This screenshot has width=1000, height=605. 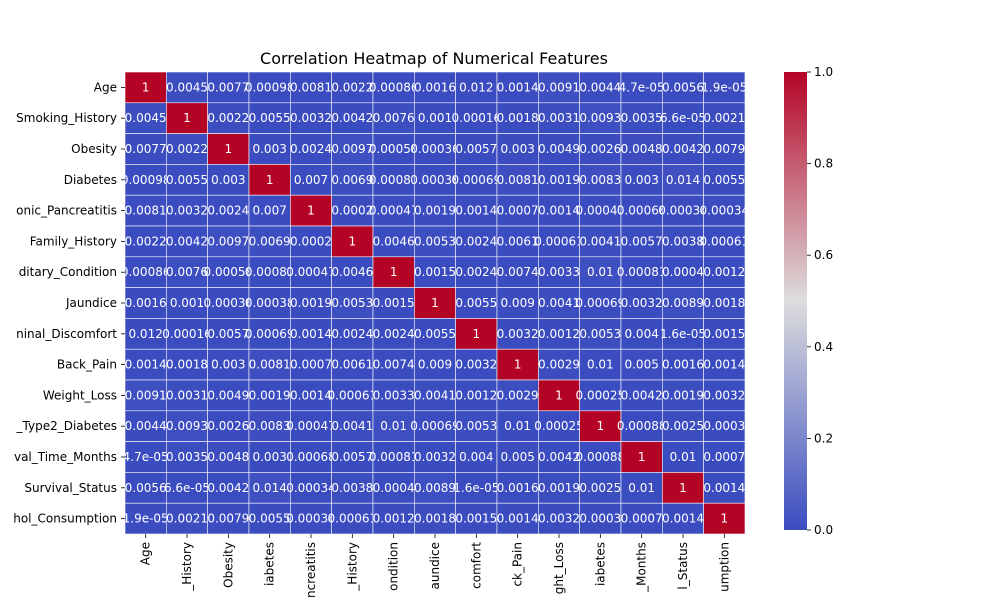 I want to click on cell-value-label: 0.0024, so click(x=311, y=149).